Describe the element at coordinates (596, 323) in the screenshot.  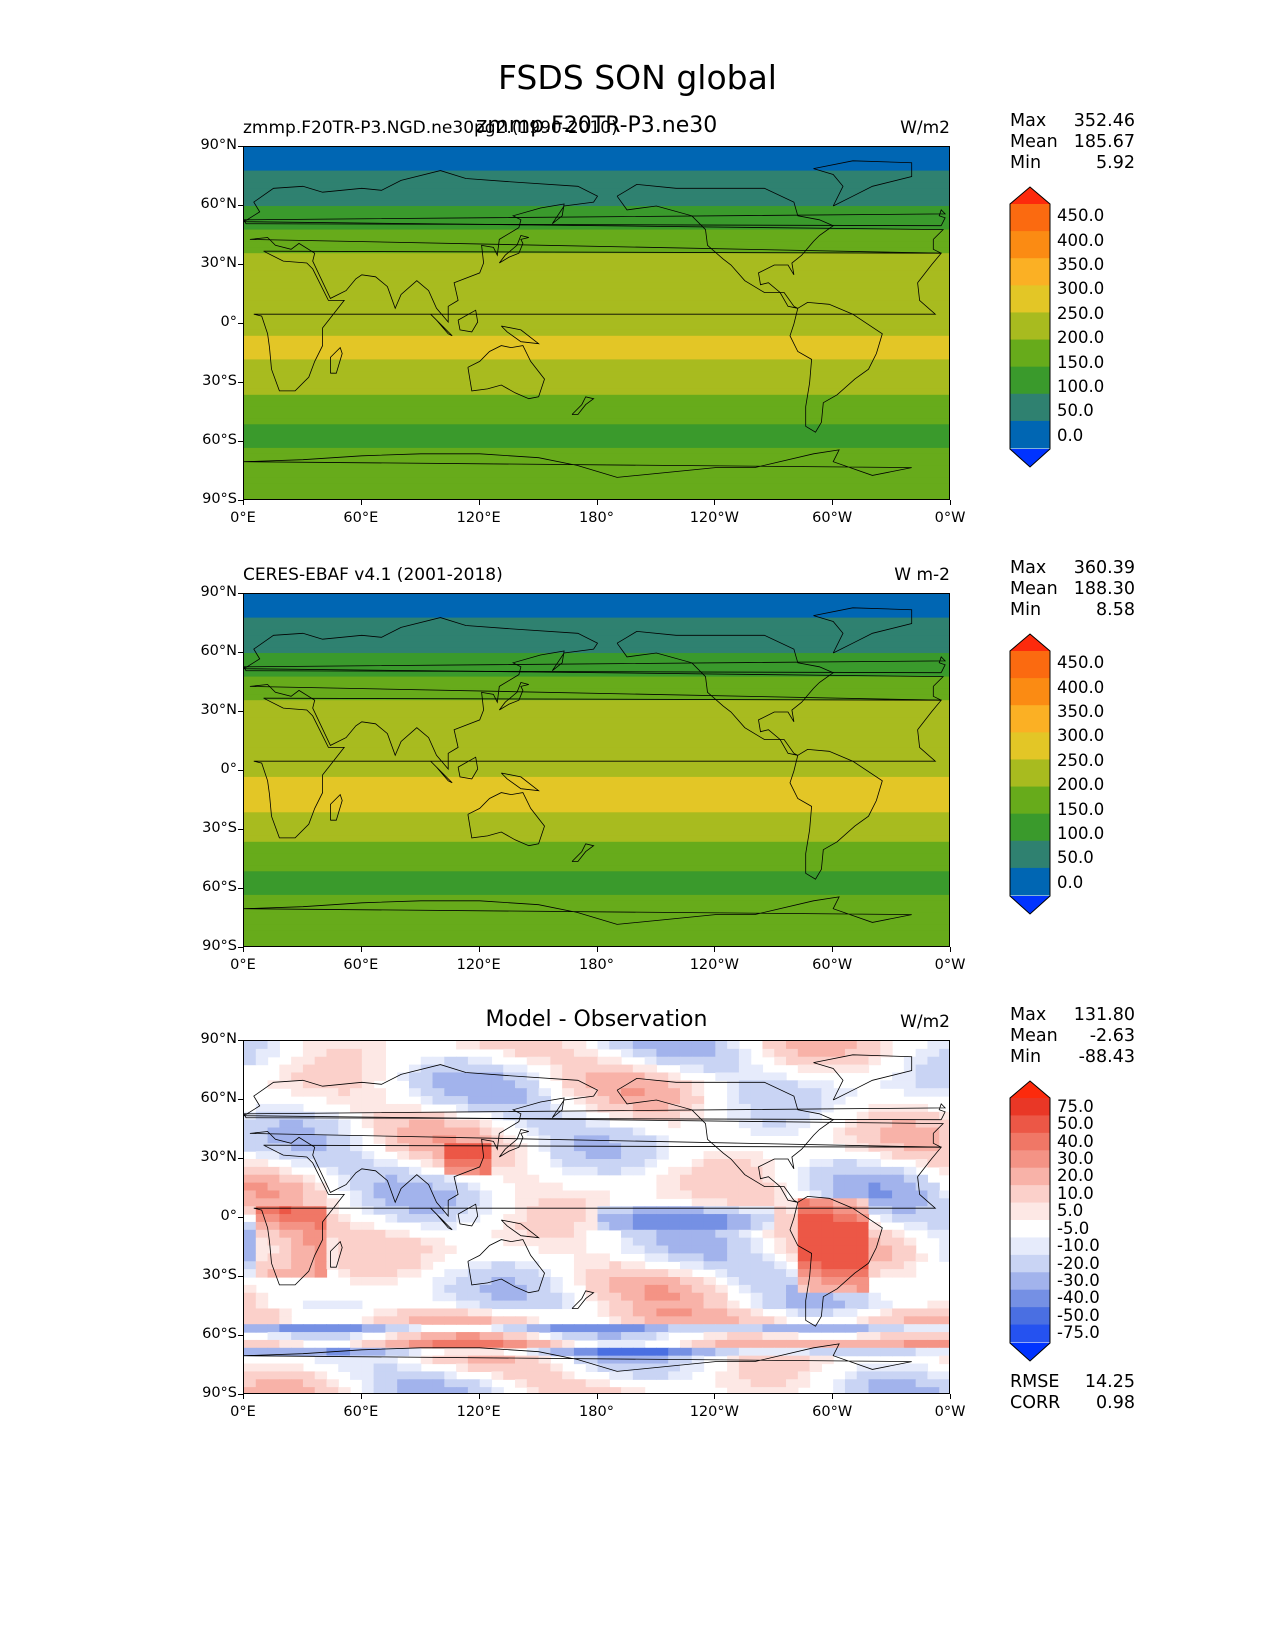
I see `map-test` at that location.